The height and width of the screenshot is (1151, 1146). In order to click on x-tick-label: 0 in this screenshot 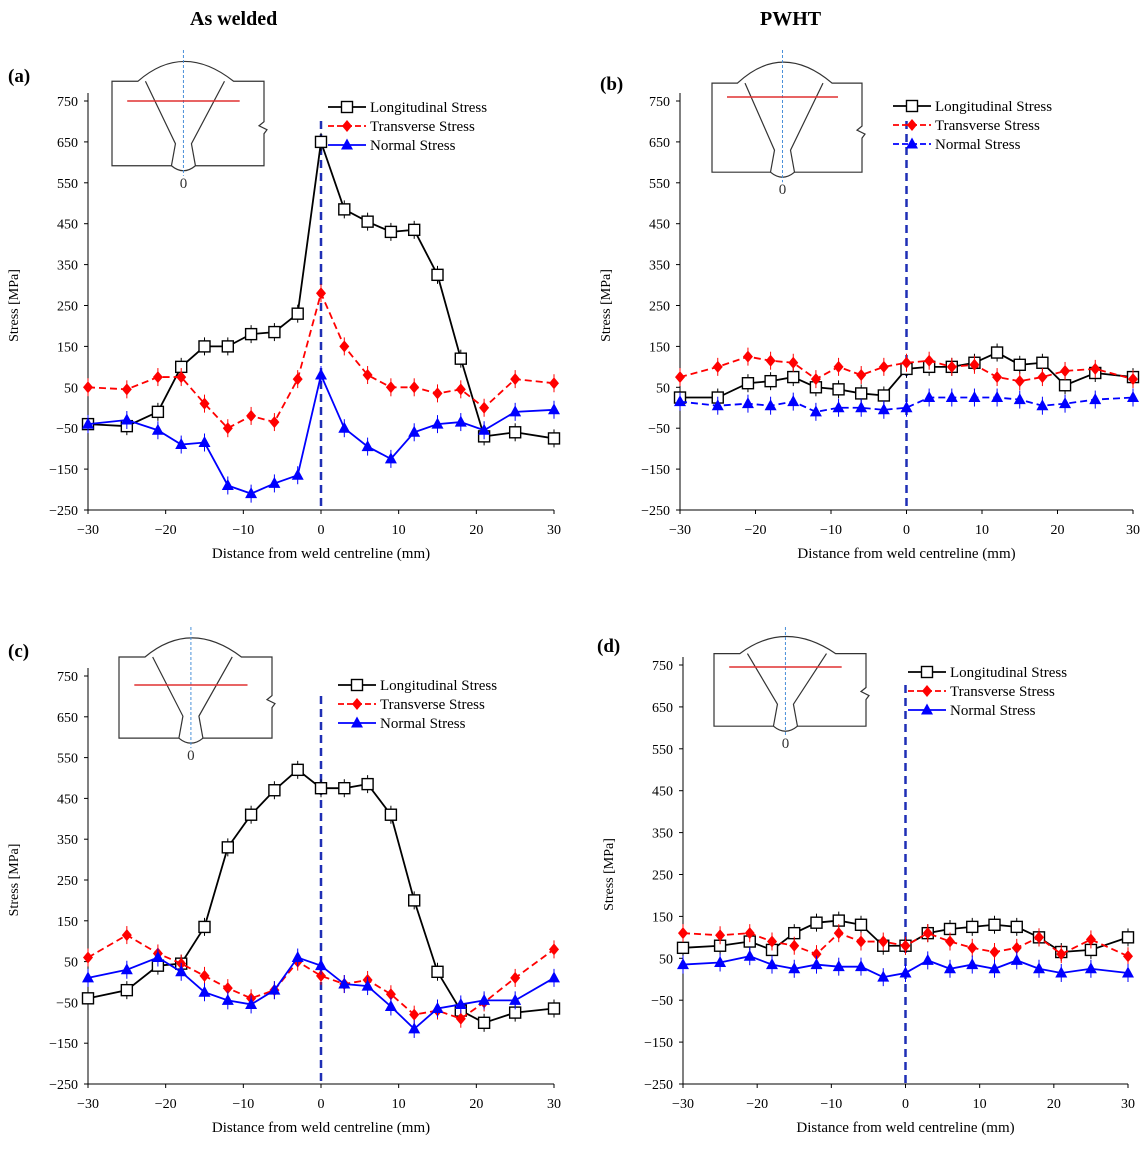, I will do `click(321, 530)`.